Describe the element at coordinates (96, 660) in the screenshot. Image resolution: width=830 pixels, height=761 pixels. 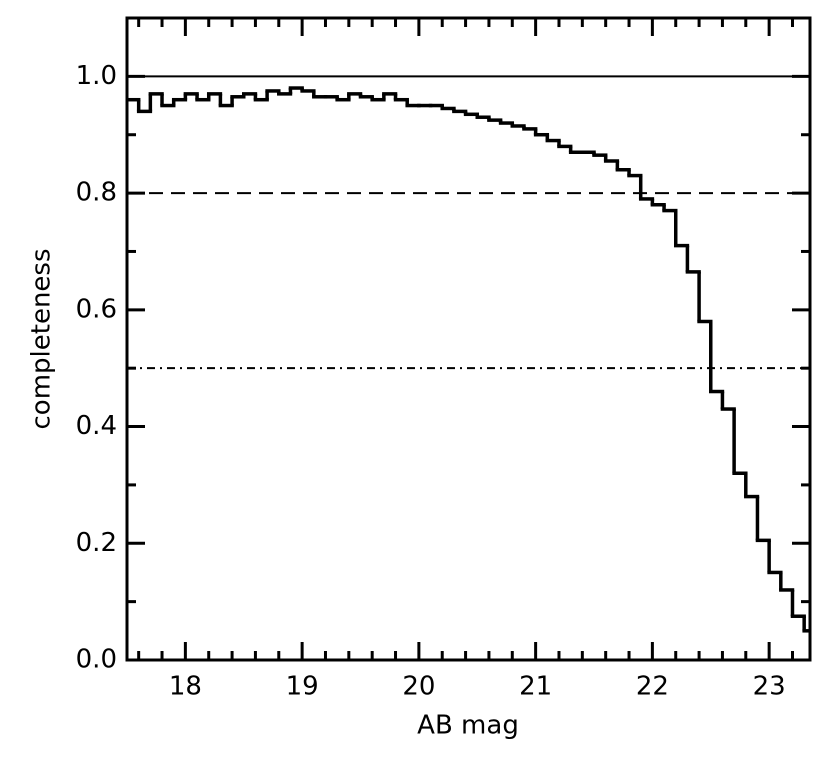
I see `y-tick-label: 0.0` at that location.